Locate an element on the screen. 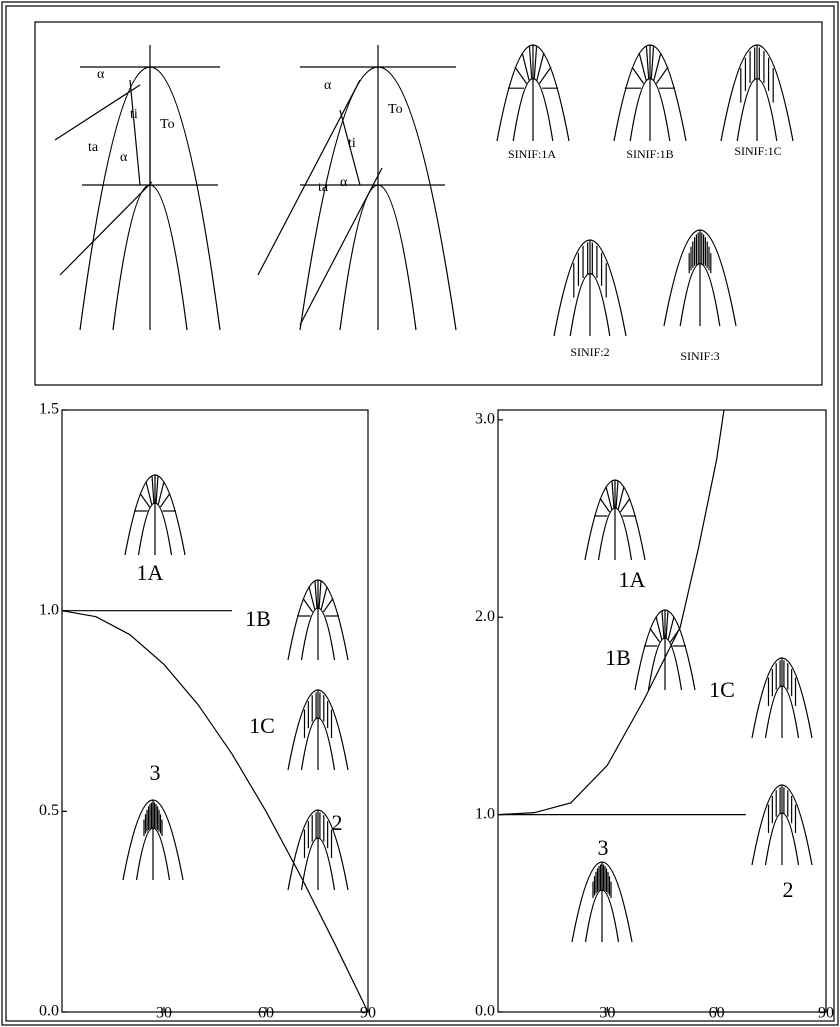 This screenshot has height=1027, width=840. class-label: SINIF:2 is located at coordinates (589, 352).